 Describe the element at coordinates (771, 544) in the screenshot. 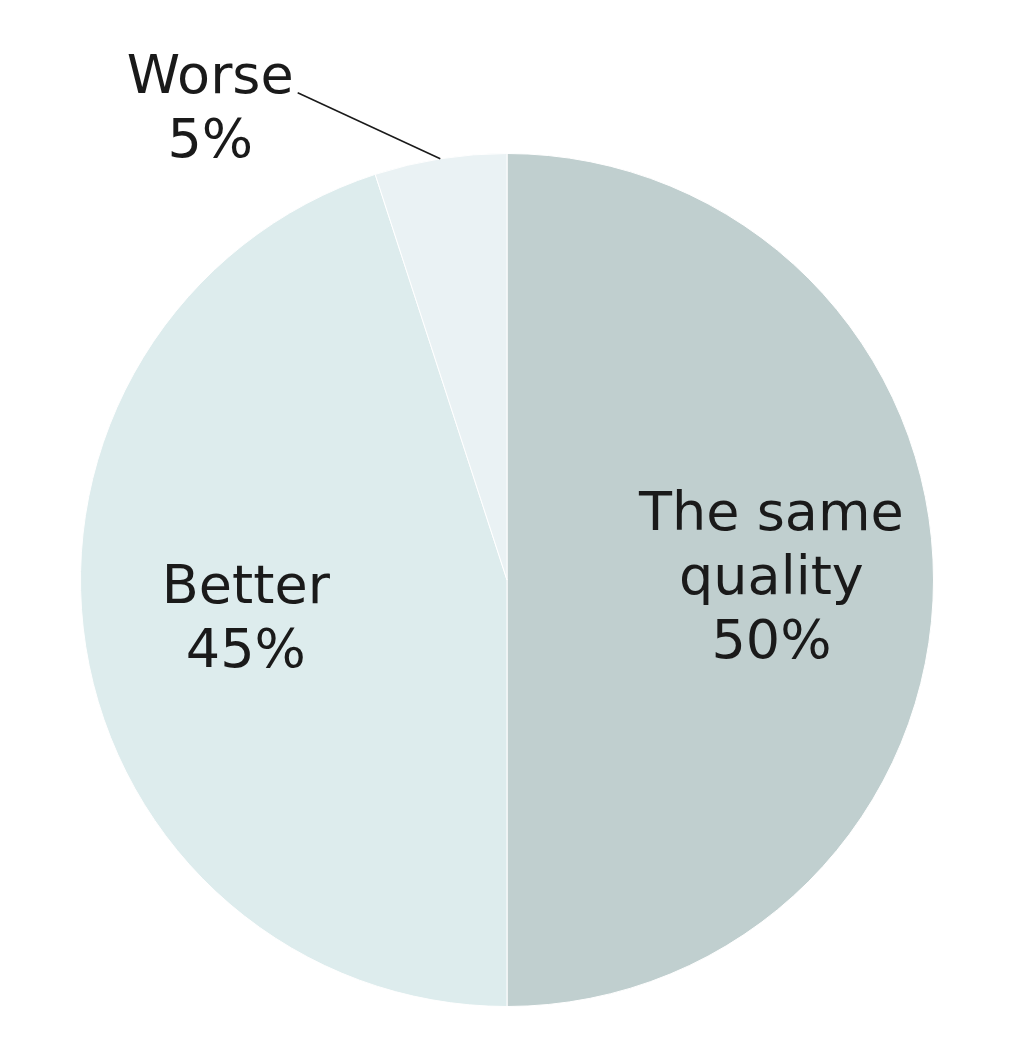

I see `slice-label: The same quality` at that location.